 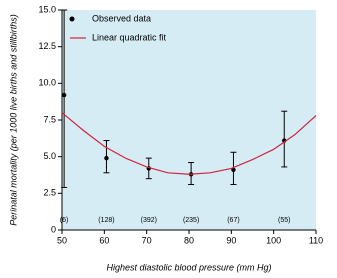 What do you see at coordinates (121, 18) in the screenshot?
I see `legend-label: Observed data` at bounding box center [121, 18].